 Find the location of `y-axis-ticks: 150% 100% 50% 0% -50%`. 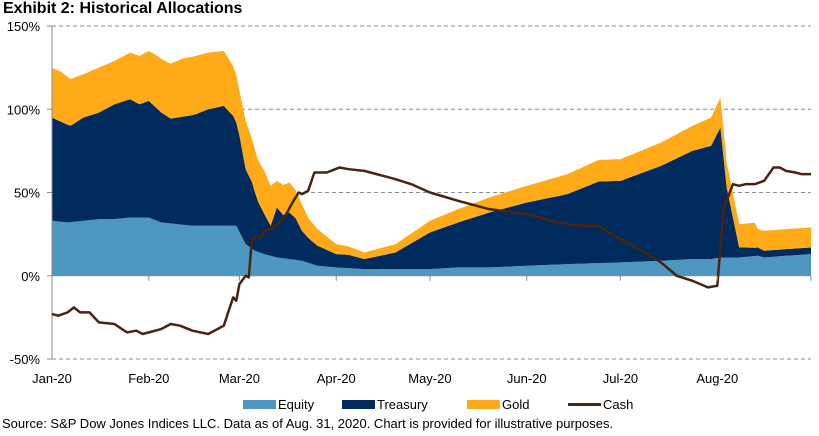

y-axis-ticks: 150% 100% 50% 0% -50% is located at coordinates (29, 193).